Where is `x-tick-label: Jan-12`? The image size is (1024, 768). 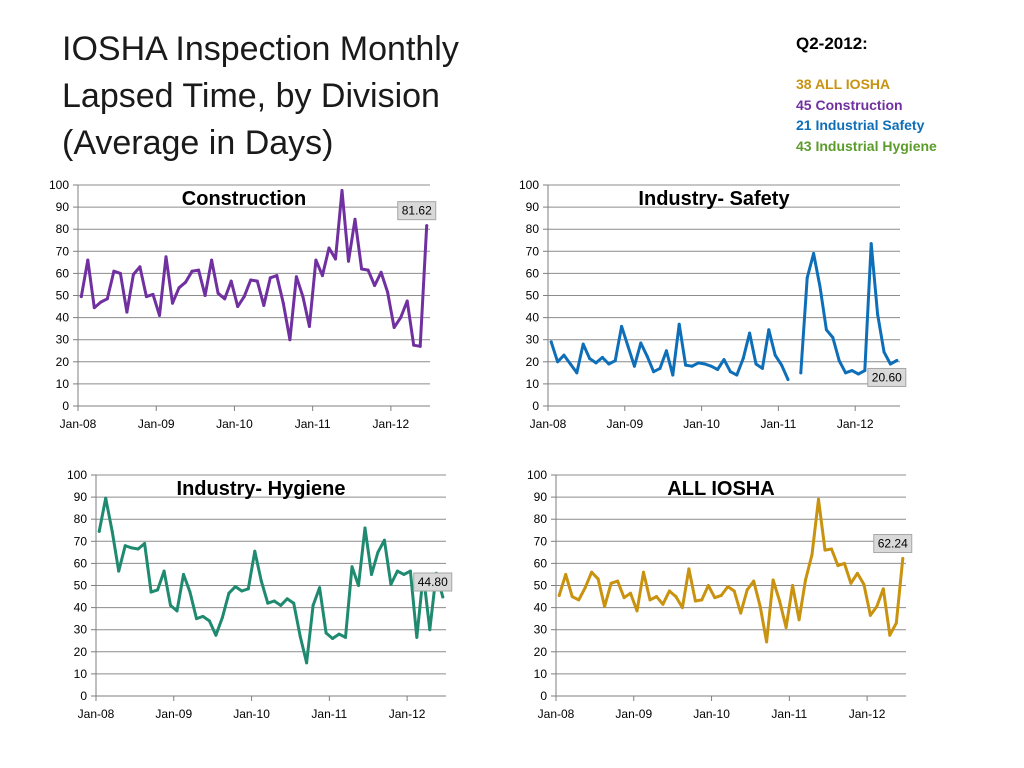
x-tick-label: Jan-12 is located at coordinates (867, 714).